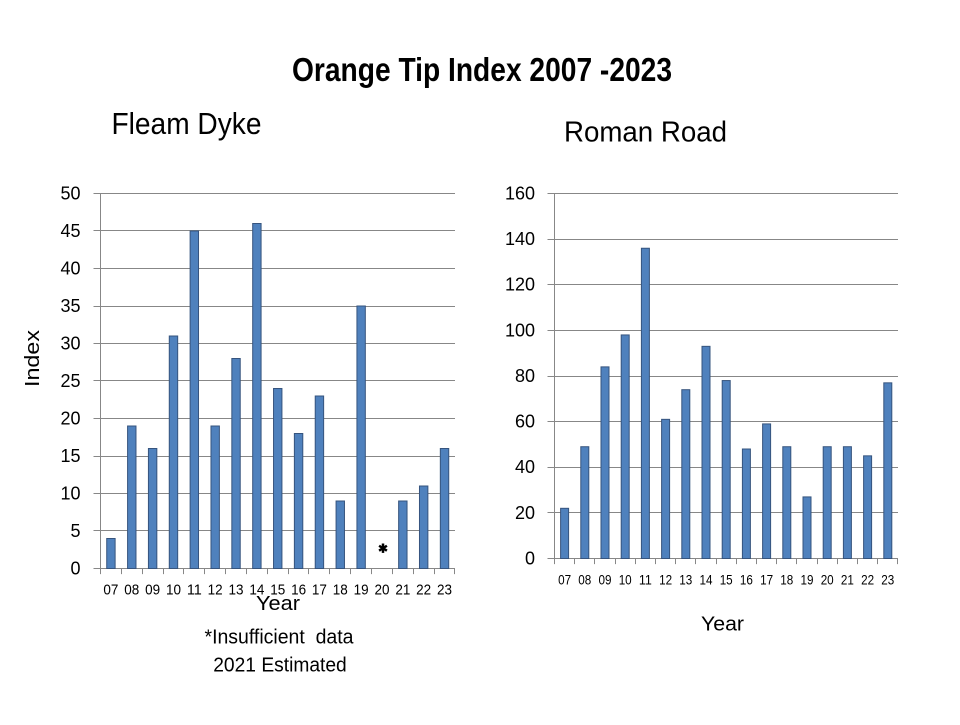 Image resolution: width=960 pixels, height=725 pixels. What do you see at coordinates (280, 666) in the screenshot?
I see `svg-text: 2021 Estimated` at bounding box center [280, 666].